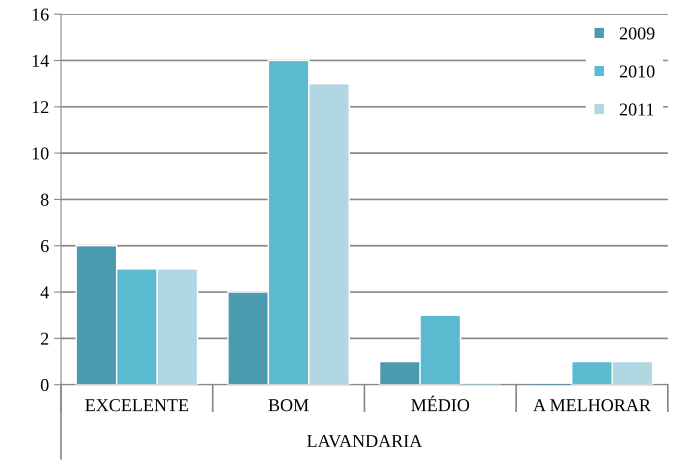 The width and height of the screenshot is (678, 472). I want to click on y-tick-label: 8, so click(44, 200).